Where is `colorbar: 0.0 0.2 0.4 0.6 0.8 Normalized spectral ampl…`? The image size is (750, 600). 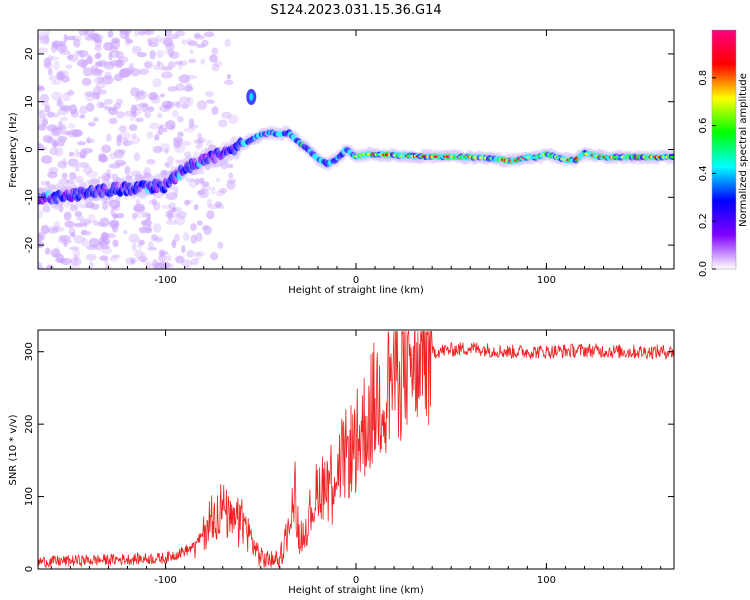 colorbar: 0.0 0.2 0.4 0.6 0.8 Normalized spectral ampl… is located at coordinates (723, 153).